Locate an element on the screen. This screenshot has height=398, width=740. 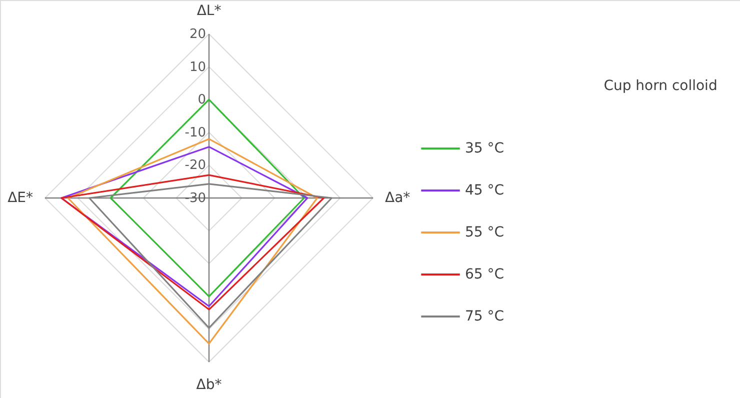
y-tick-label: 0 is located at coordinates (202, 100).